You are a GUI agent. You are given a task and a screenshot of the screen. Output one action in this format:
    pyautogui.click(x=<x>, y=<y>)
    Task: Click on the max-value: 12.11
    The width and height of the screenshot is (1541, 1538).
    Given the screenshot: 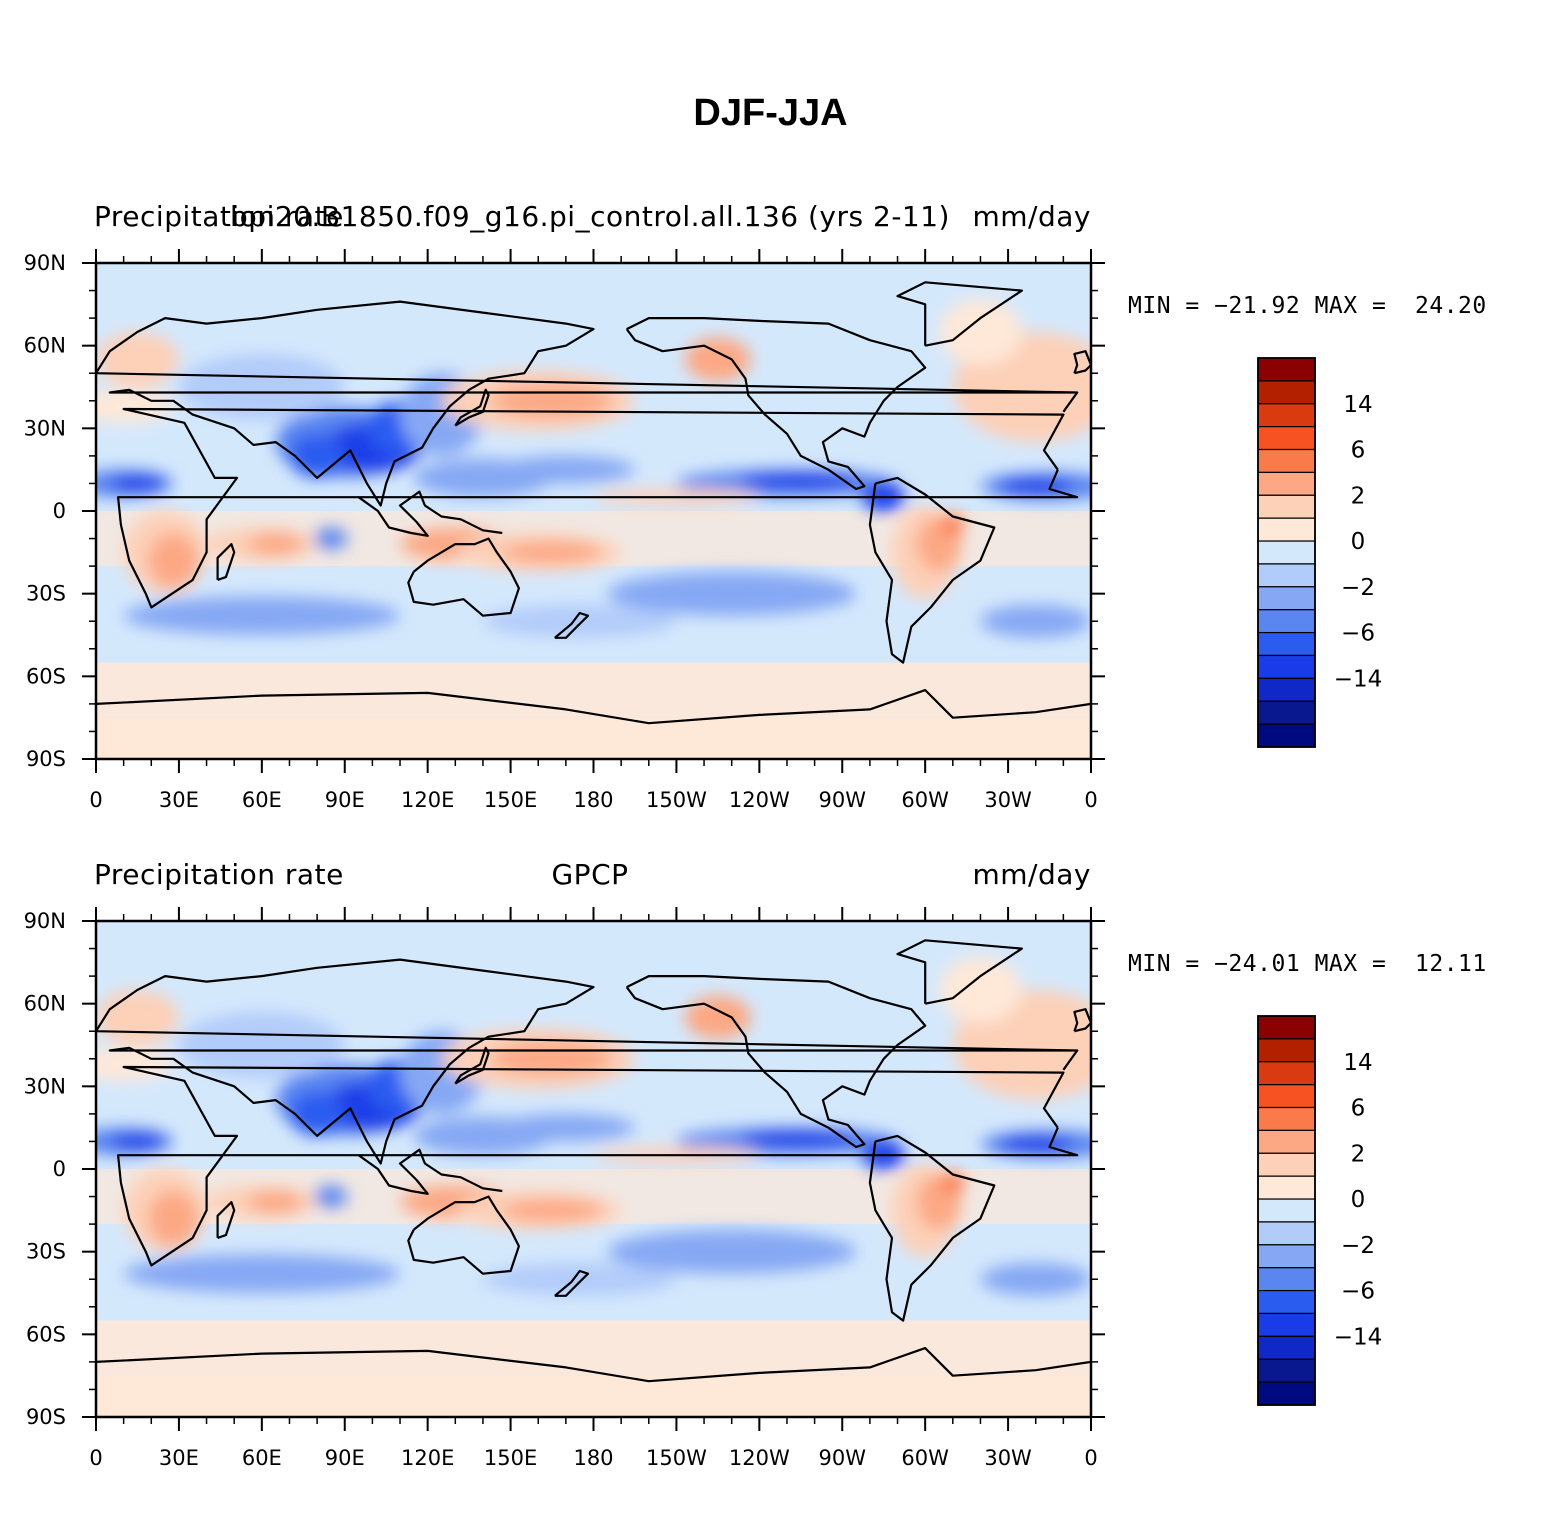 What is the action you would take?
    pyautogui.click(x=1451, y=964)
    